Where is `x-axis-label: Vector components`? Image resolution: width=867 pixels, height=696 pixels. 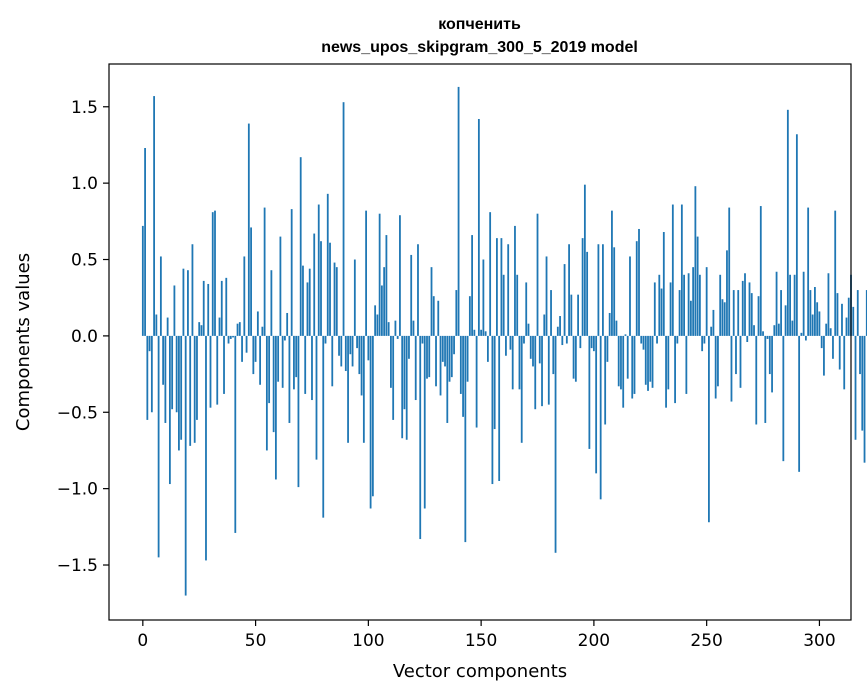
x-axis-label: Vector components is located at coordinates (480, 671).